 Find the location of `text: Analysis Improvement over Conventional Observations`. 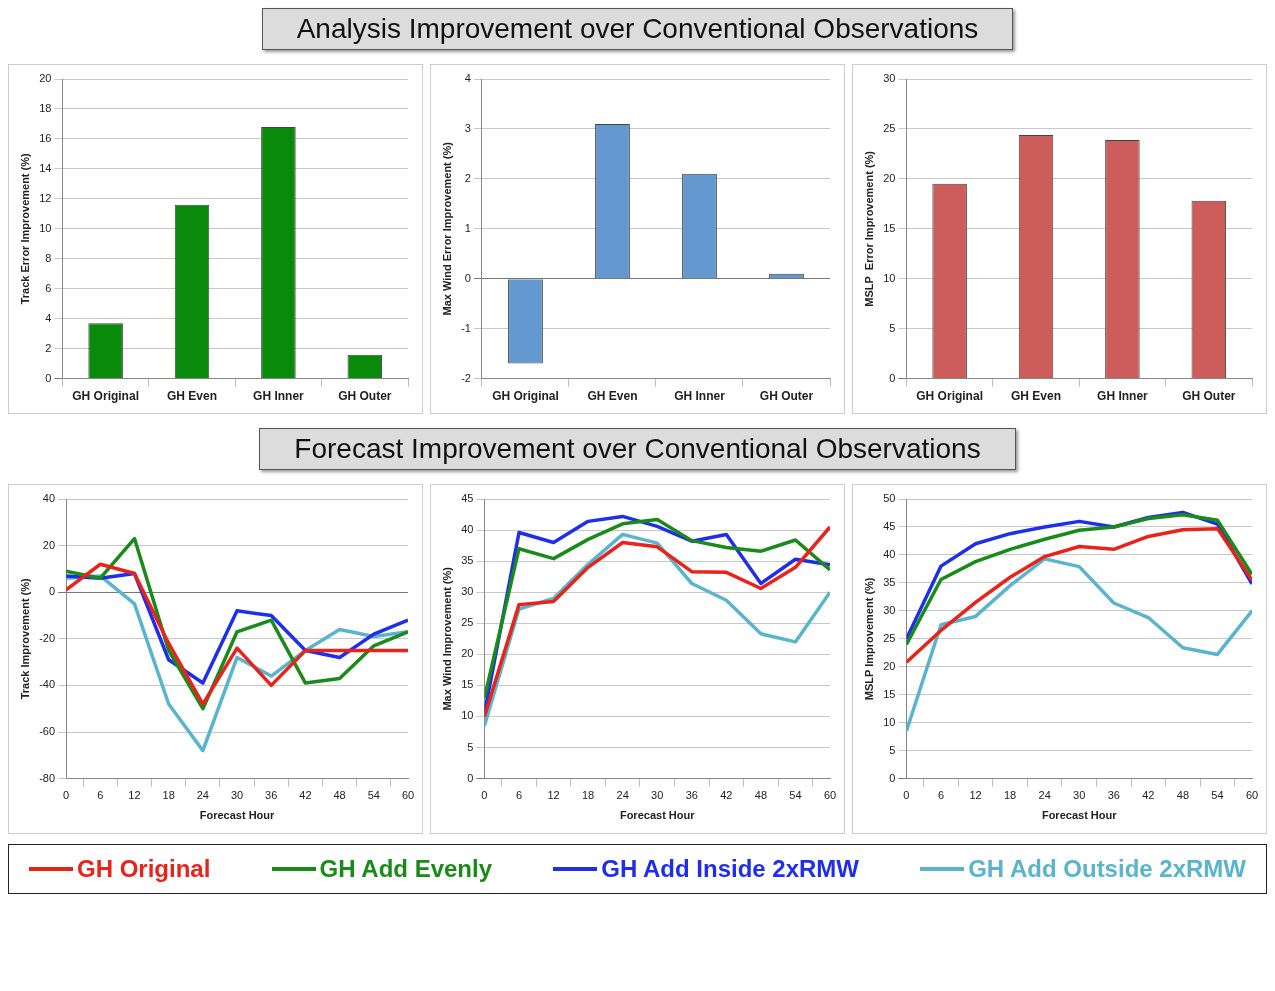

text: Analysis Improvement over Conventional Observations is located at coordinates (637, 29).